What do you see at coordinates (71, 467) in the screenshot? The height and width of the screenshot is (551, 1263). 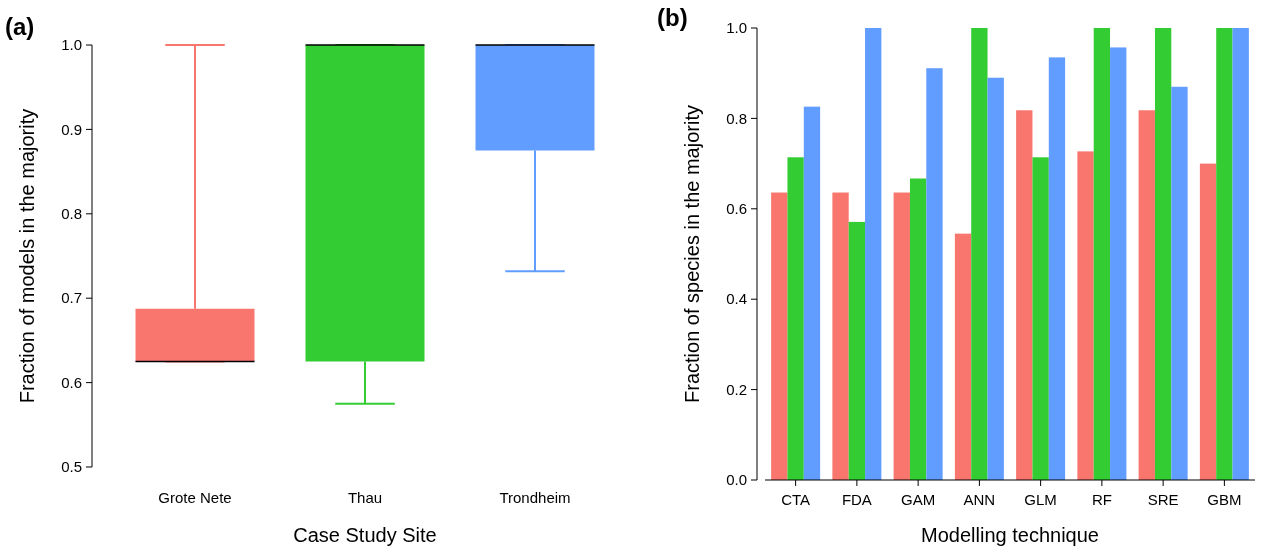 I see `y-tick-label: 0.5` at bounding box center [71, 467].